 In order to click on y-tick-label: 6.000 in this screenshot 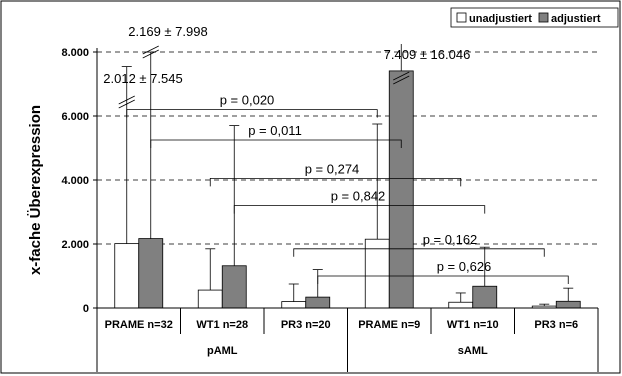, I will do `click(75, 117)`.